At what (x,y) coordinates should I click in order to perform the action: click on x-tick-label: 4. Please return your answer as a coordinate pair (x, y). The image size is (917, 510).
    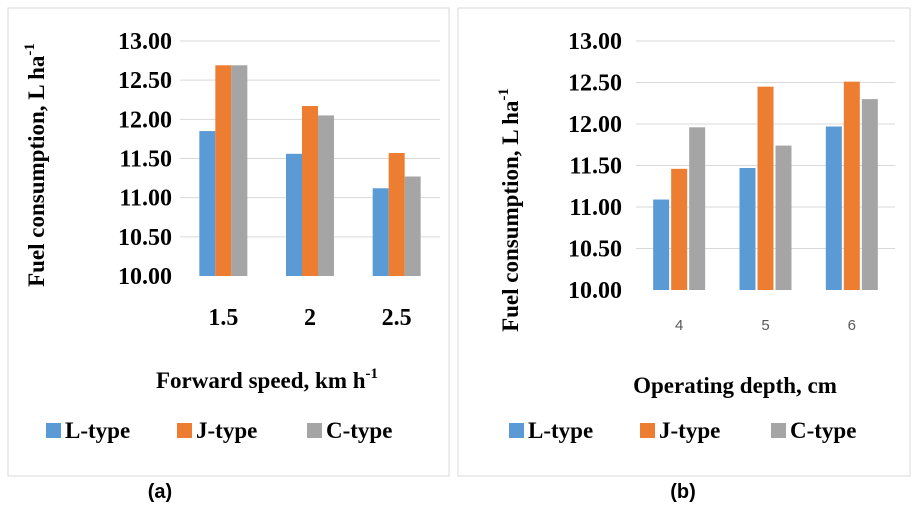
    Looking at the image, I should click on (679, 325).